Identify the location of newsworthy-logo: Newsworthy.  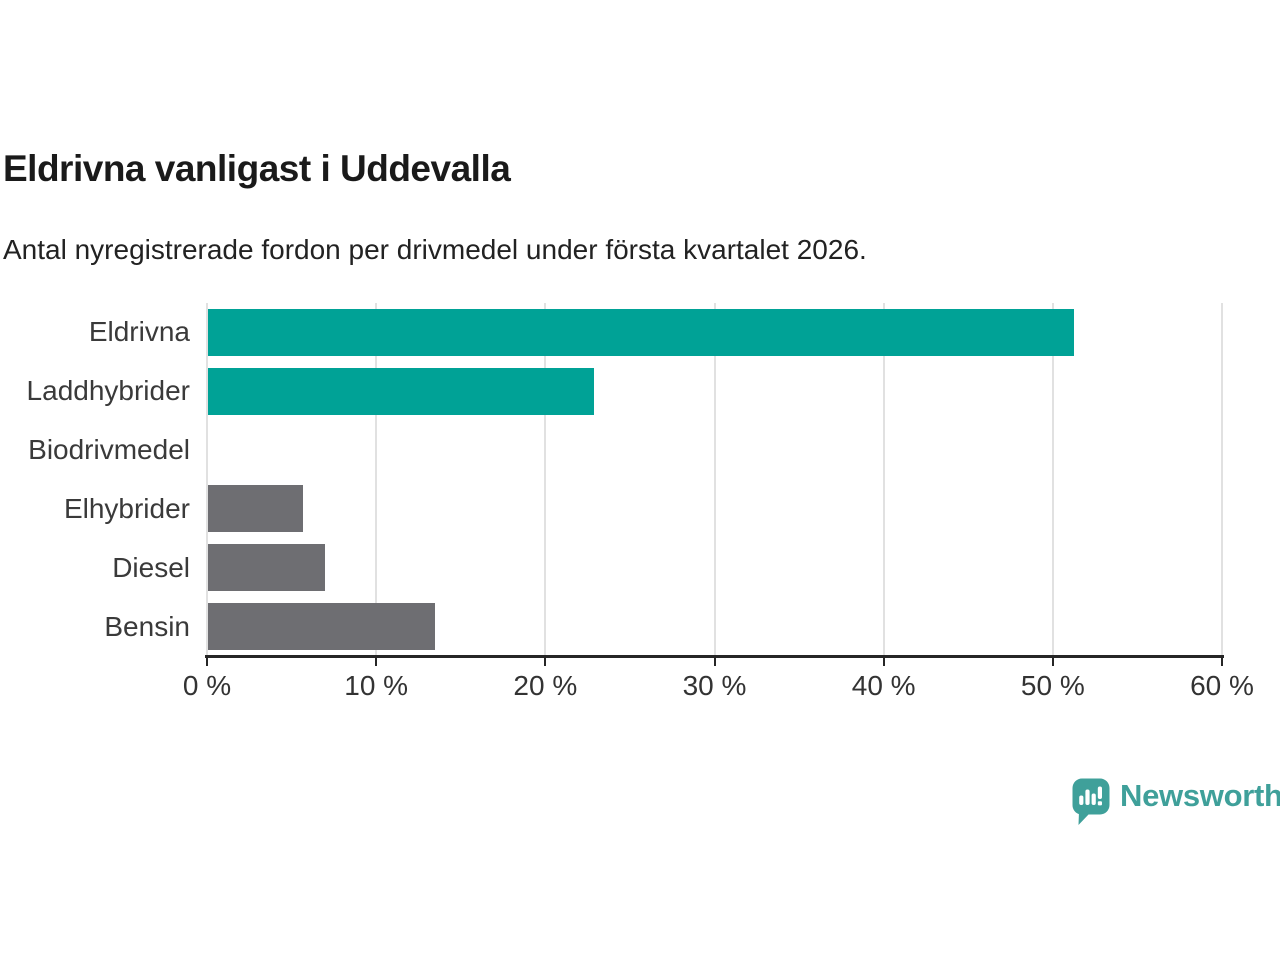
(1175, 801).